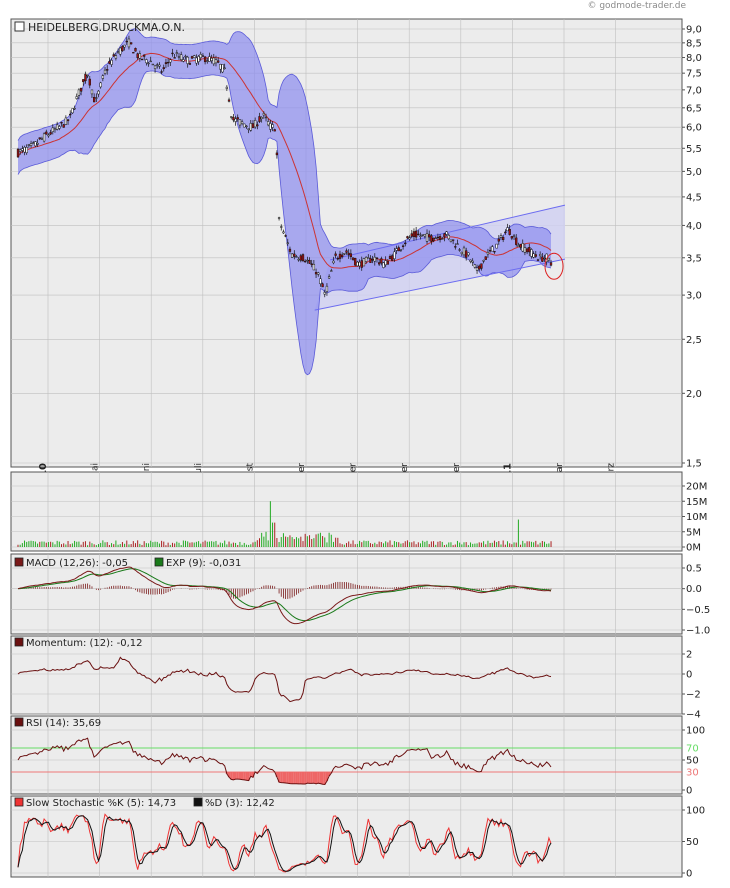 The height and width of the screenshot is (888, 730). What do you see at coordinates (19, 562) in the screenshot?
I see `macd-legend-swatch` at bounding box center [19, 562].